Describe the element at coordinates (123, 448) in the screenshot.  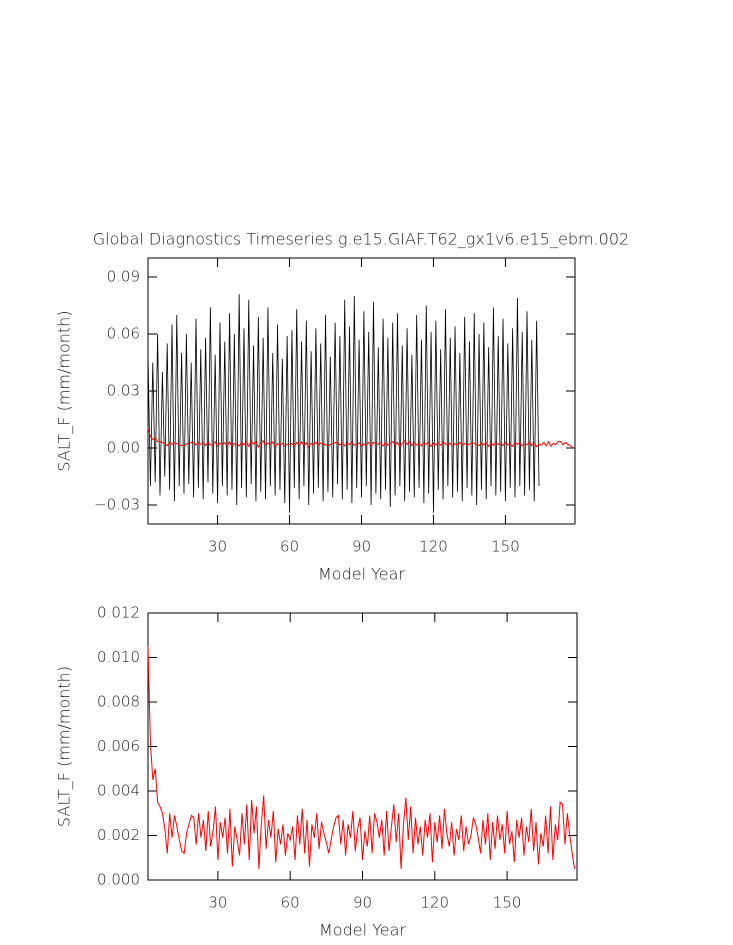
I see `y-tick-label: 0.00` at that location.